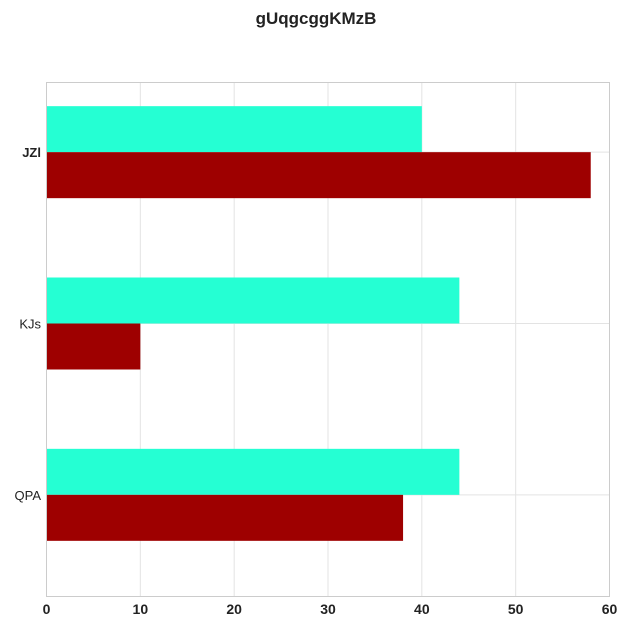  Describe the element at coordinates (253, 300) in the screenshot. I see `bar-series-1-kjs` at that location.